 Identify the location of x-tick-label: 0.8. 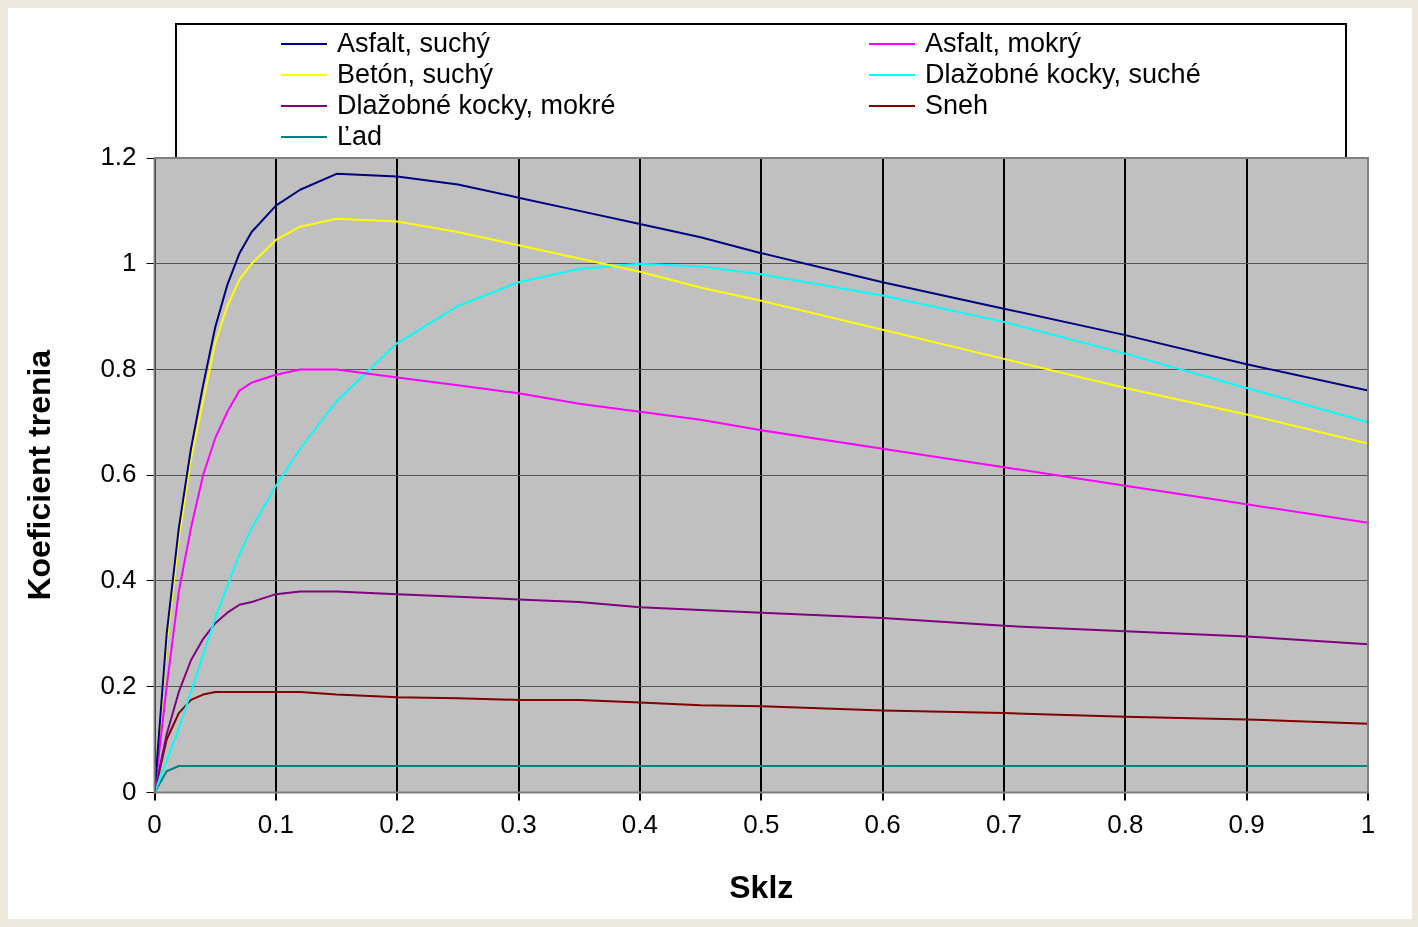
(1125, 824).